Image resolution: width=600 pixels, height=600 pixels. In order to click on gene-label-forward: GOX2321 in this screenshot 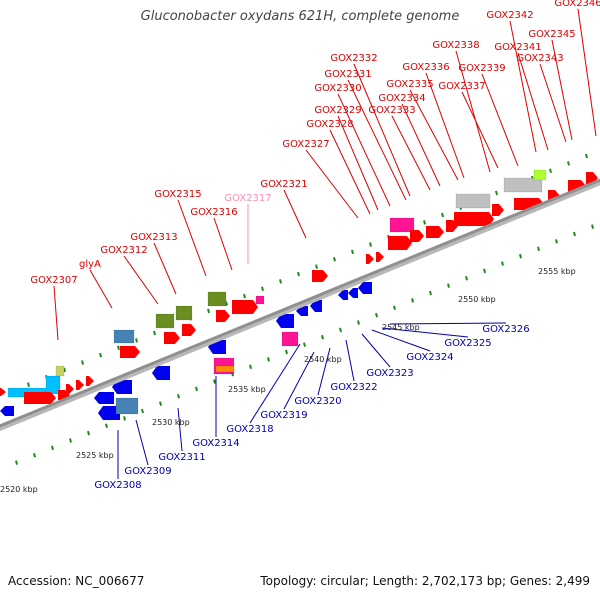, I will do `click(283, 184)`.